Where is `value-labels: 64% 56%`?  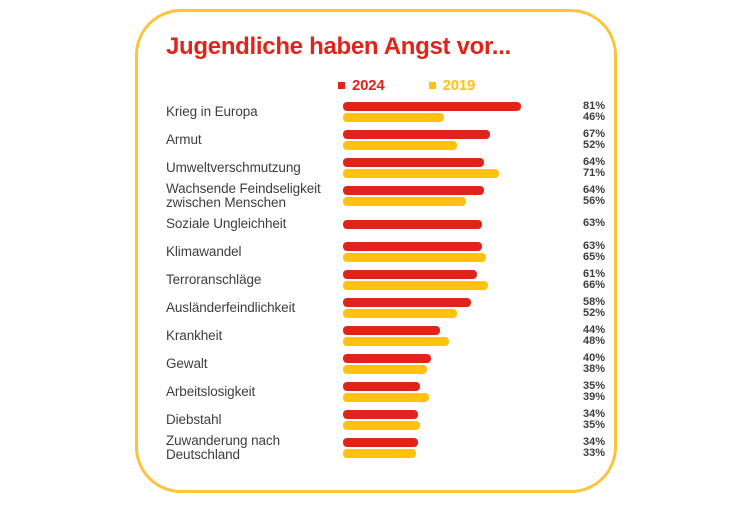 value-labels: 64% 56% is located at coordinates (598, 195).